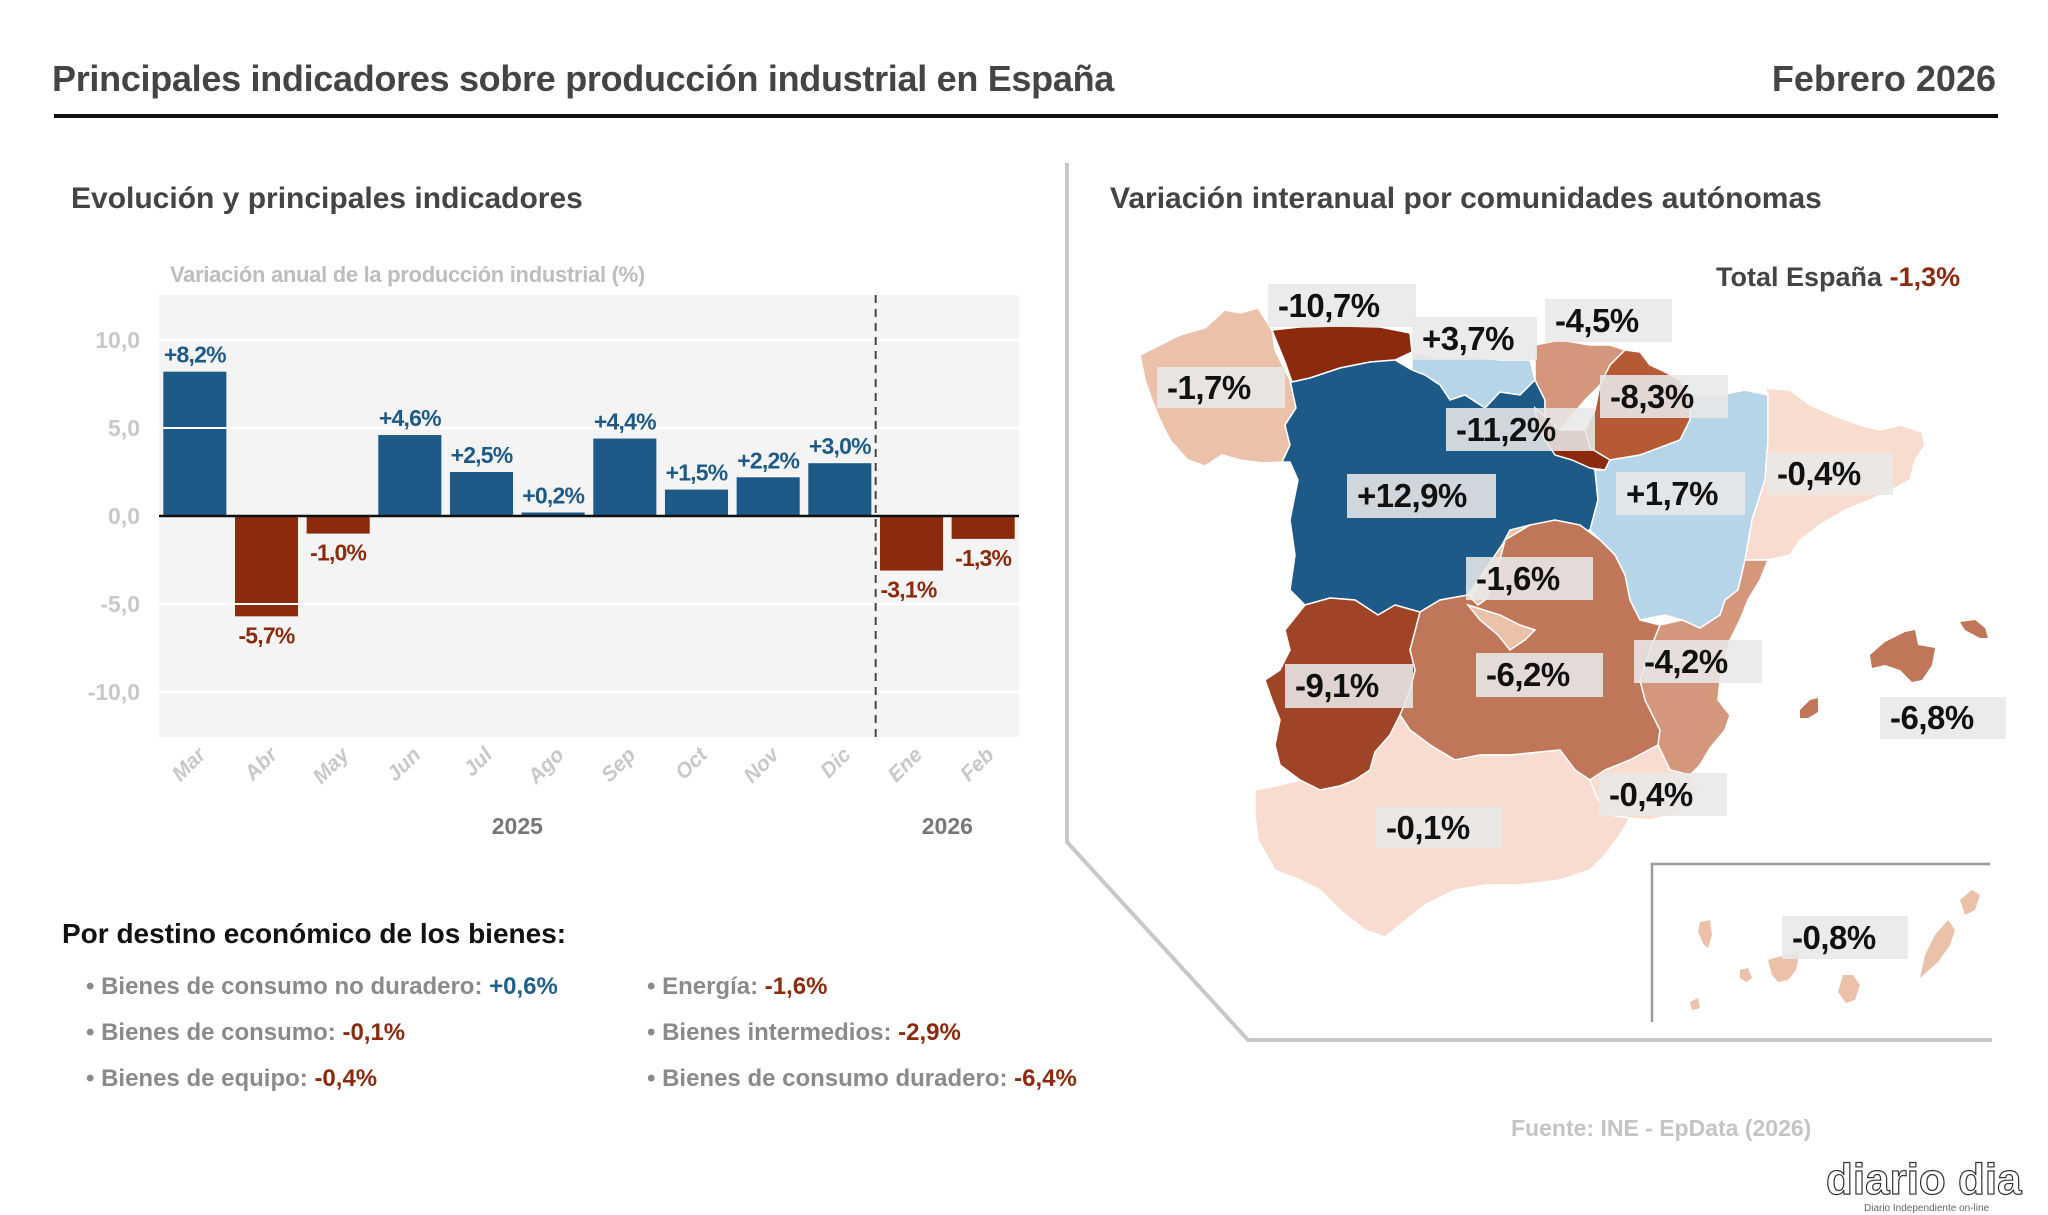 The height and width of the screenshot is (1215, 2048). What do you see at coordinates (1520, 429) in the screenshot?
I see `map-label-la-rioja: -11,2%` at bounding box center [1520, 429].